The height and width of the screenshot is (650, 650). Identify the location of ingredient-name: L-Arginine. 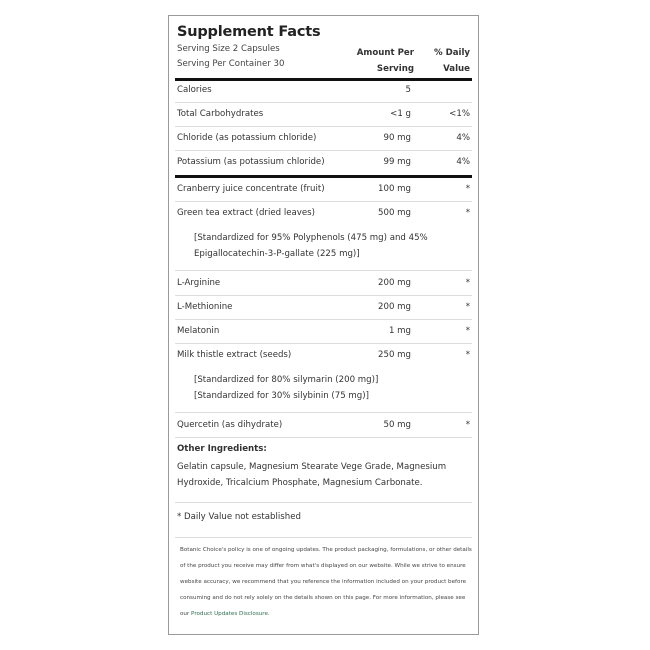
(199, 283).